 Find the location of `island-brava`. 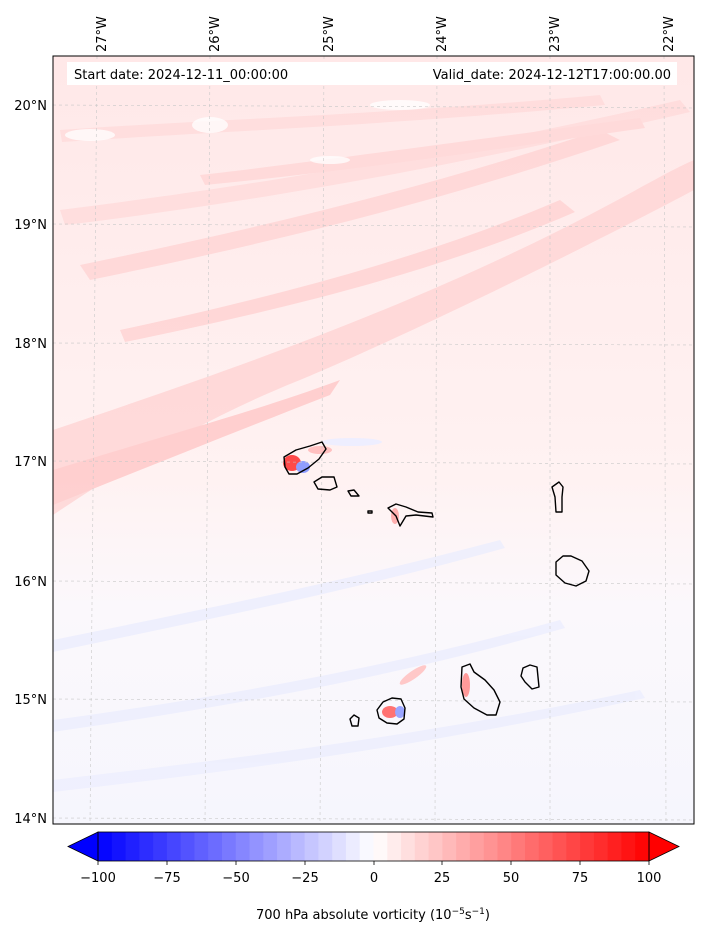

island-brava is located at coordinates (354, 720).